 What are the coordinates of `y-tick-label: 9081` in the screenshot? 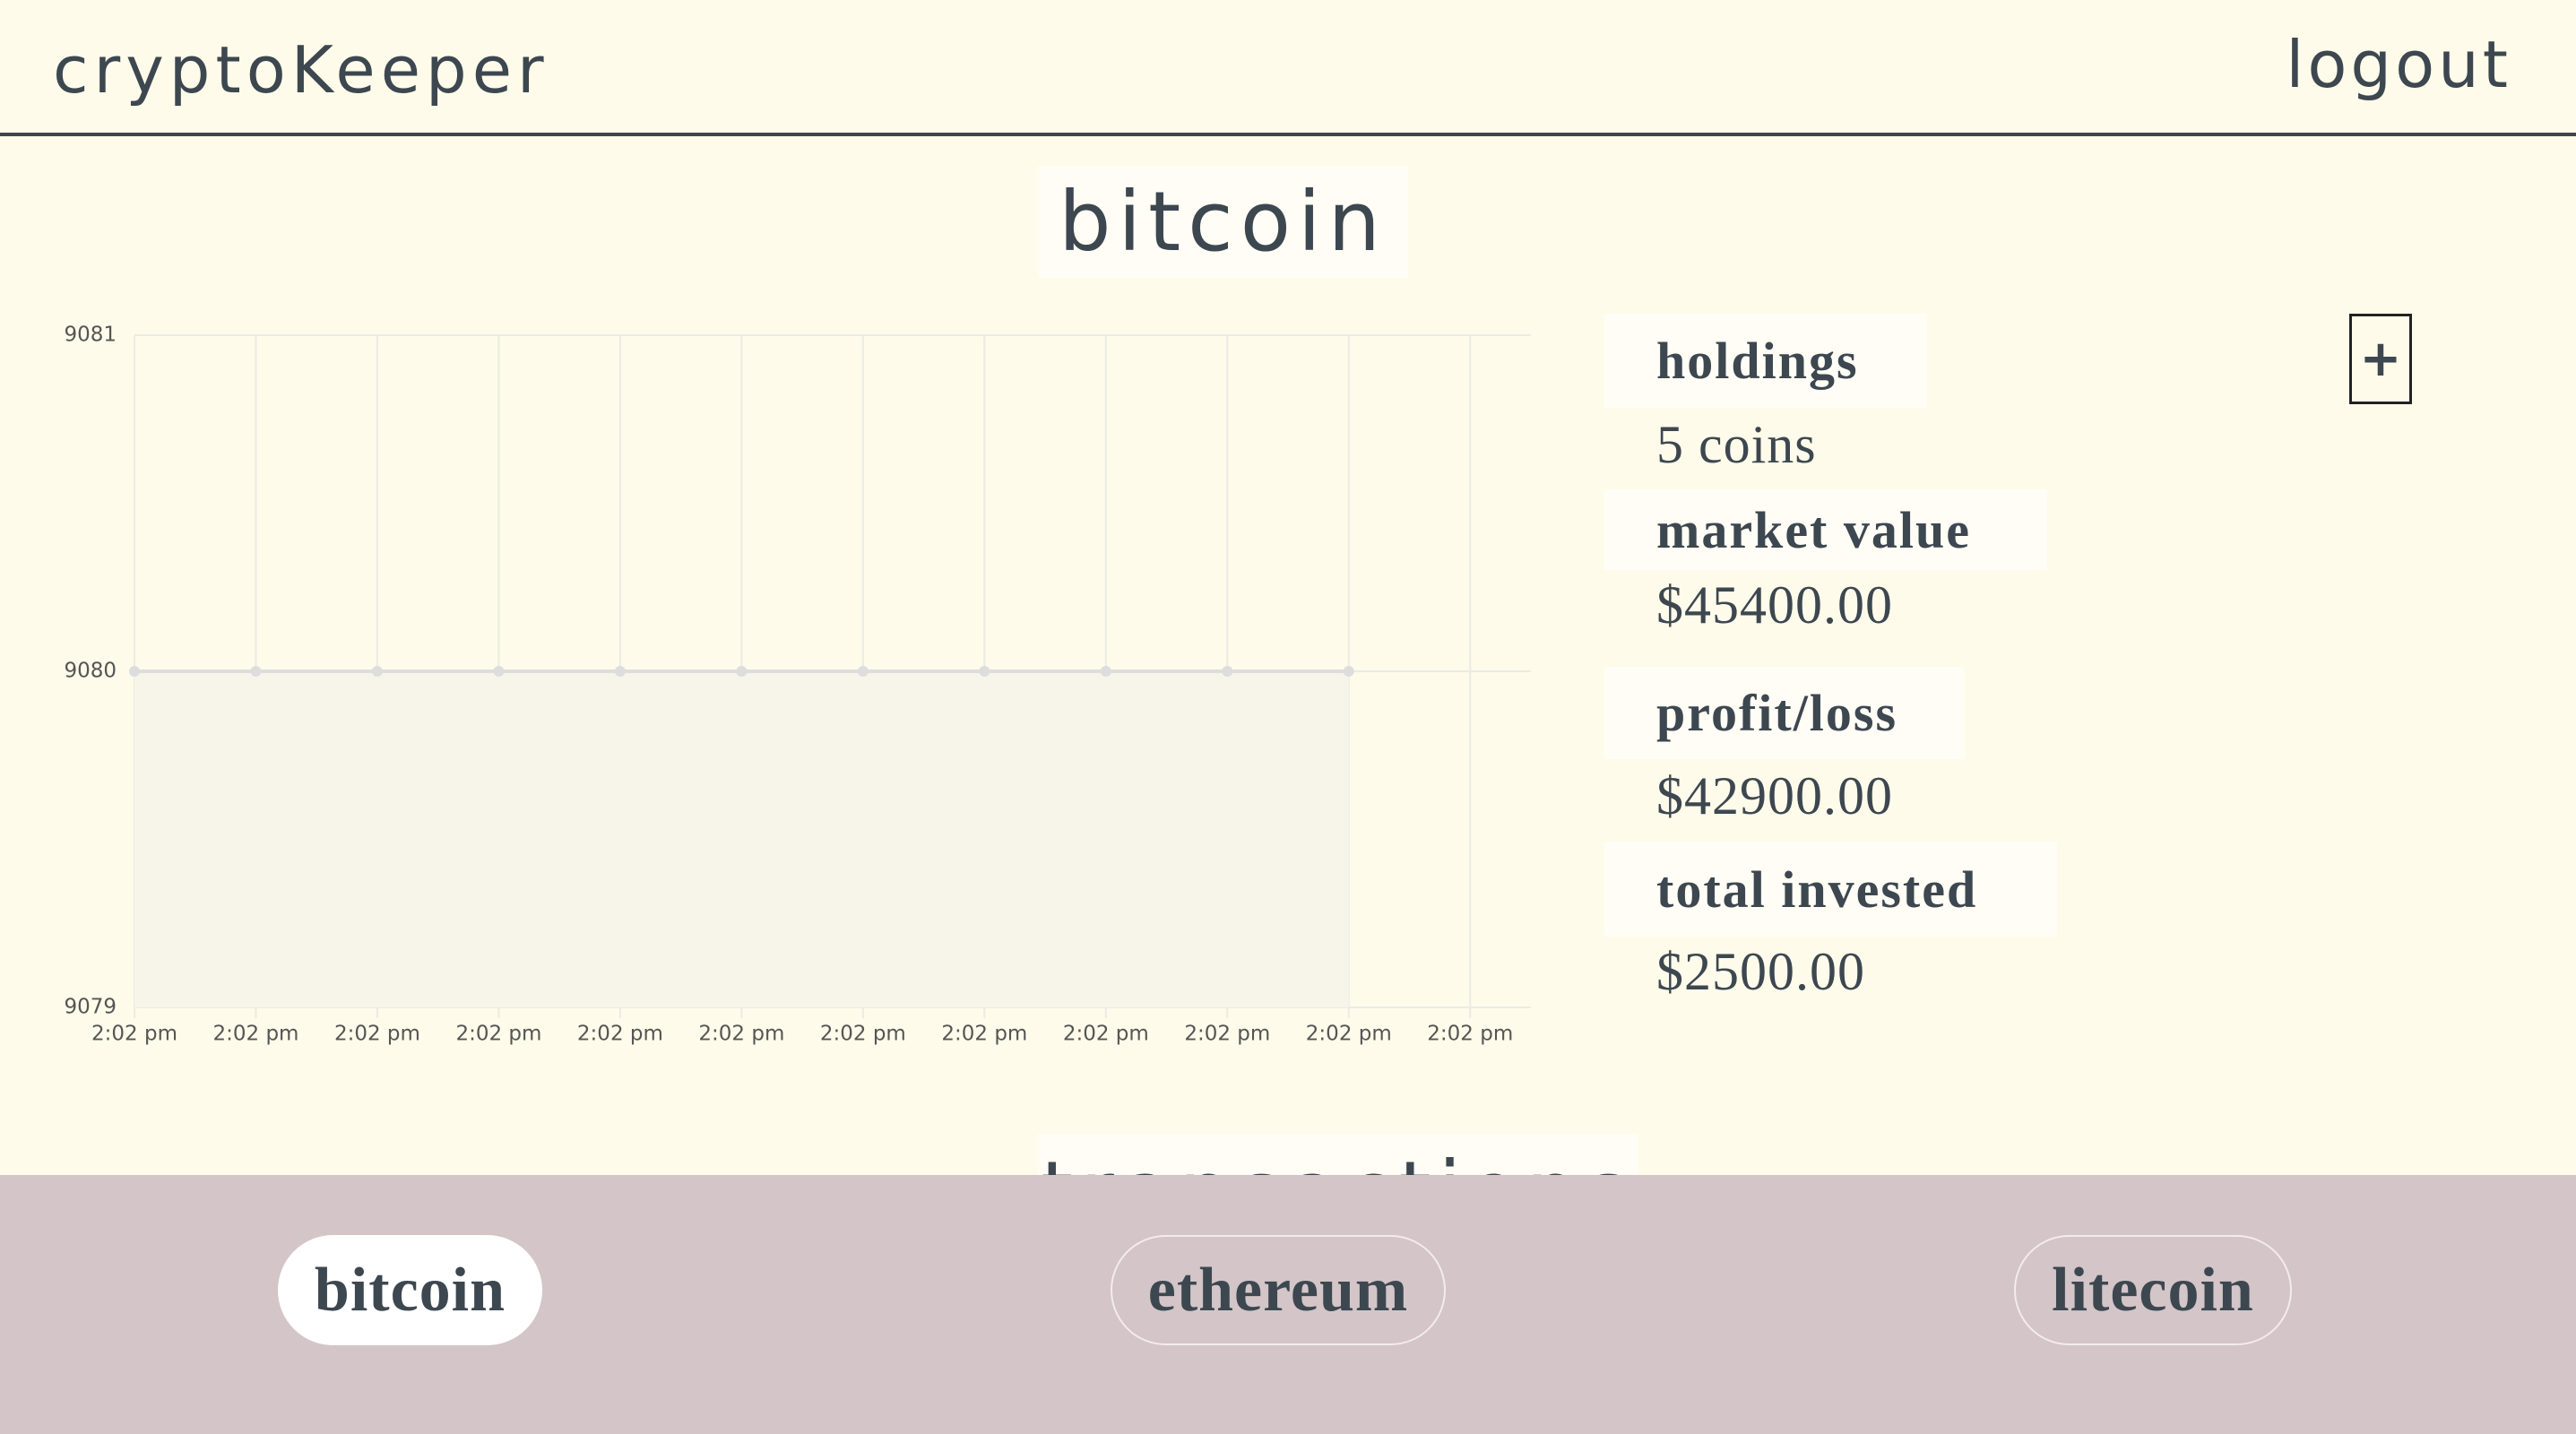 It's located at (90, 335).